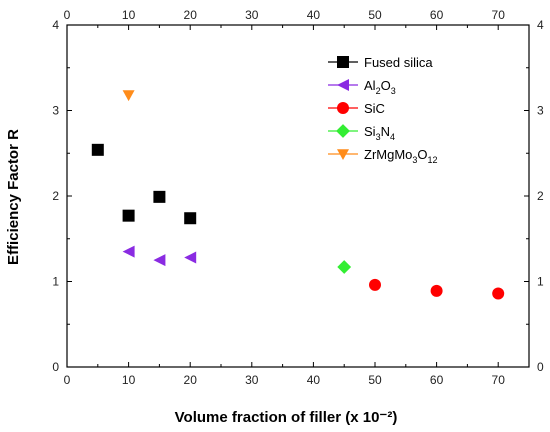 This screenshot has height=432, width=550. What do you see at coordinates (433, 160) in the screenshot?
I see `legend-label-part: 12` at bounding box center [433, 160].